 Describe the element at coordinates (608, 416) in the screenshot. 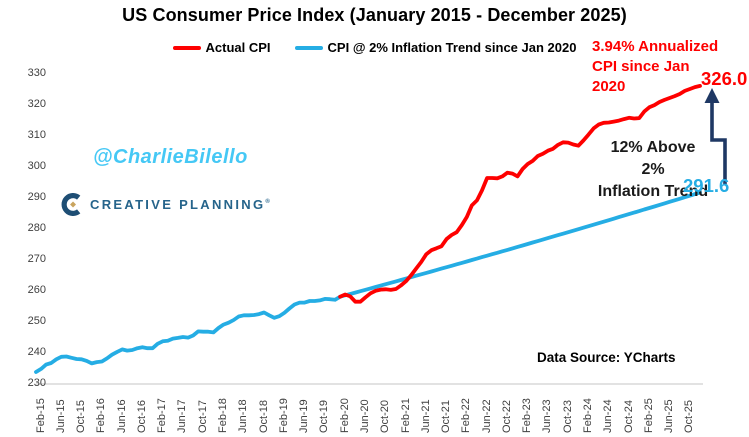

I see `x-axis-label: Jun-24` at that location.